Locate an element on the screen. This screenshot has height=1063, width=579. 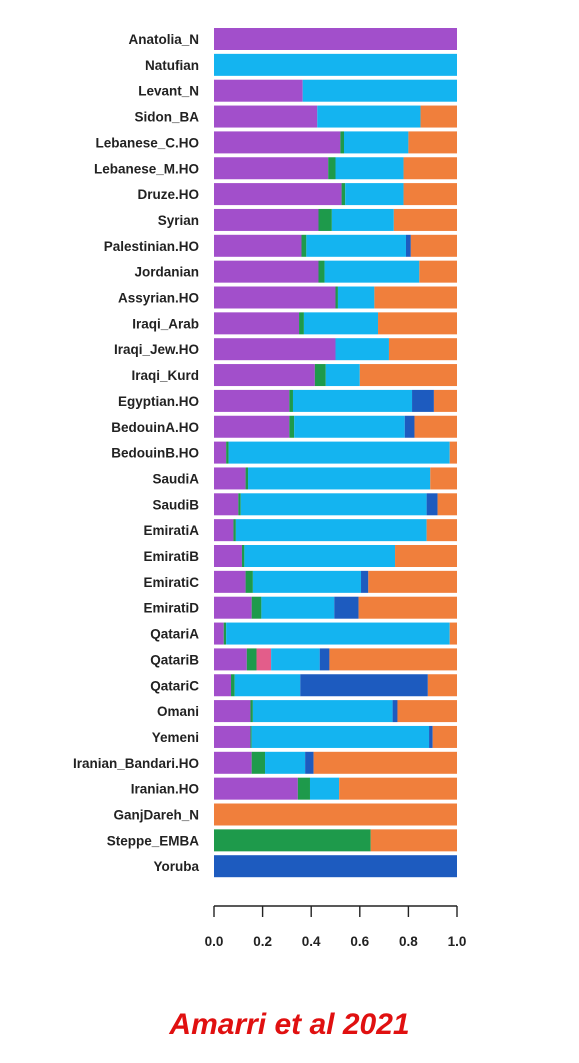
population-label: Palestinian.HO is located at coordinates (151, 246).